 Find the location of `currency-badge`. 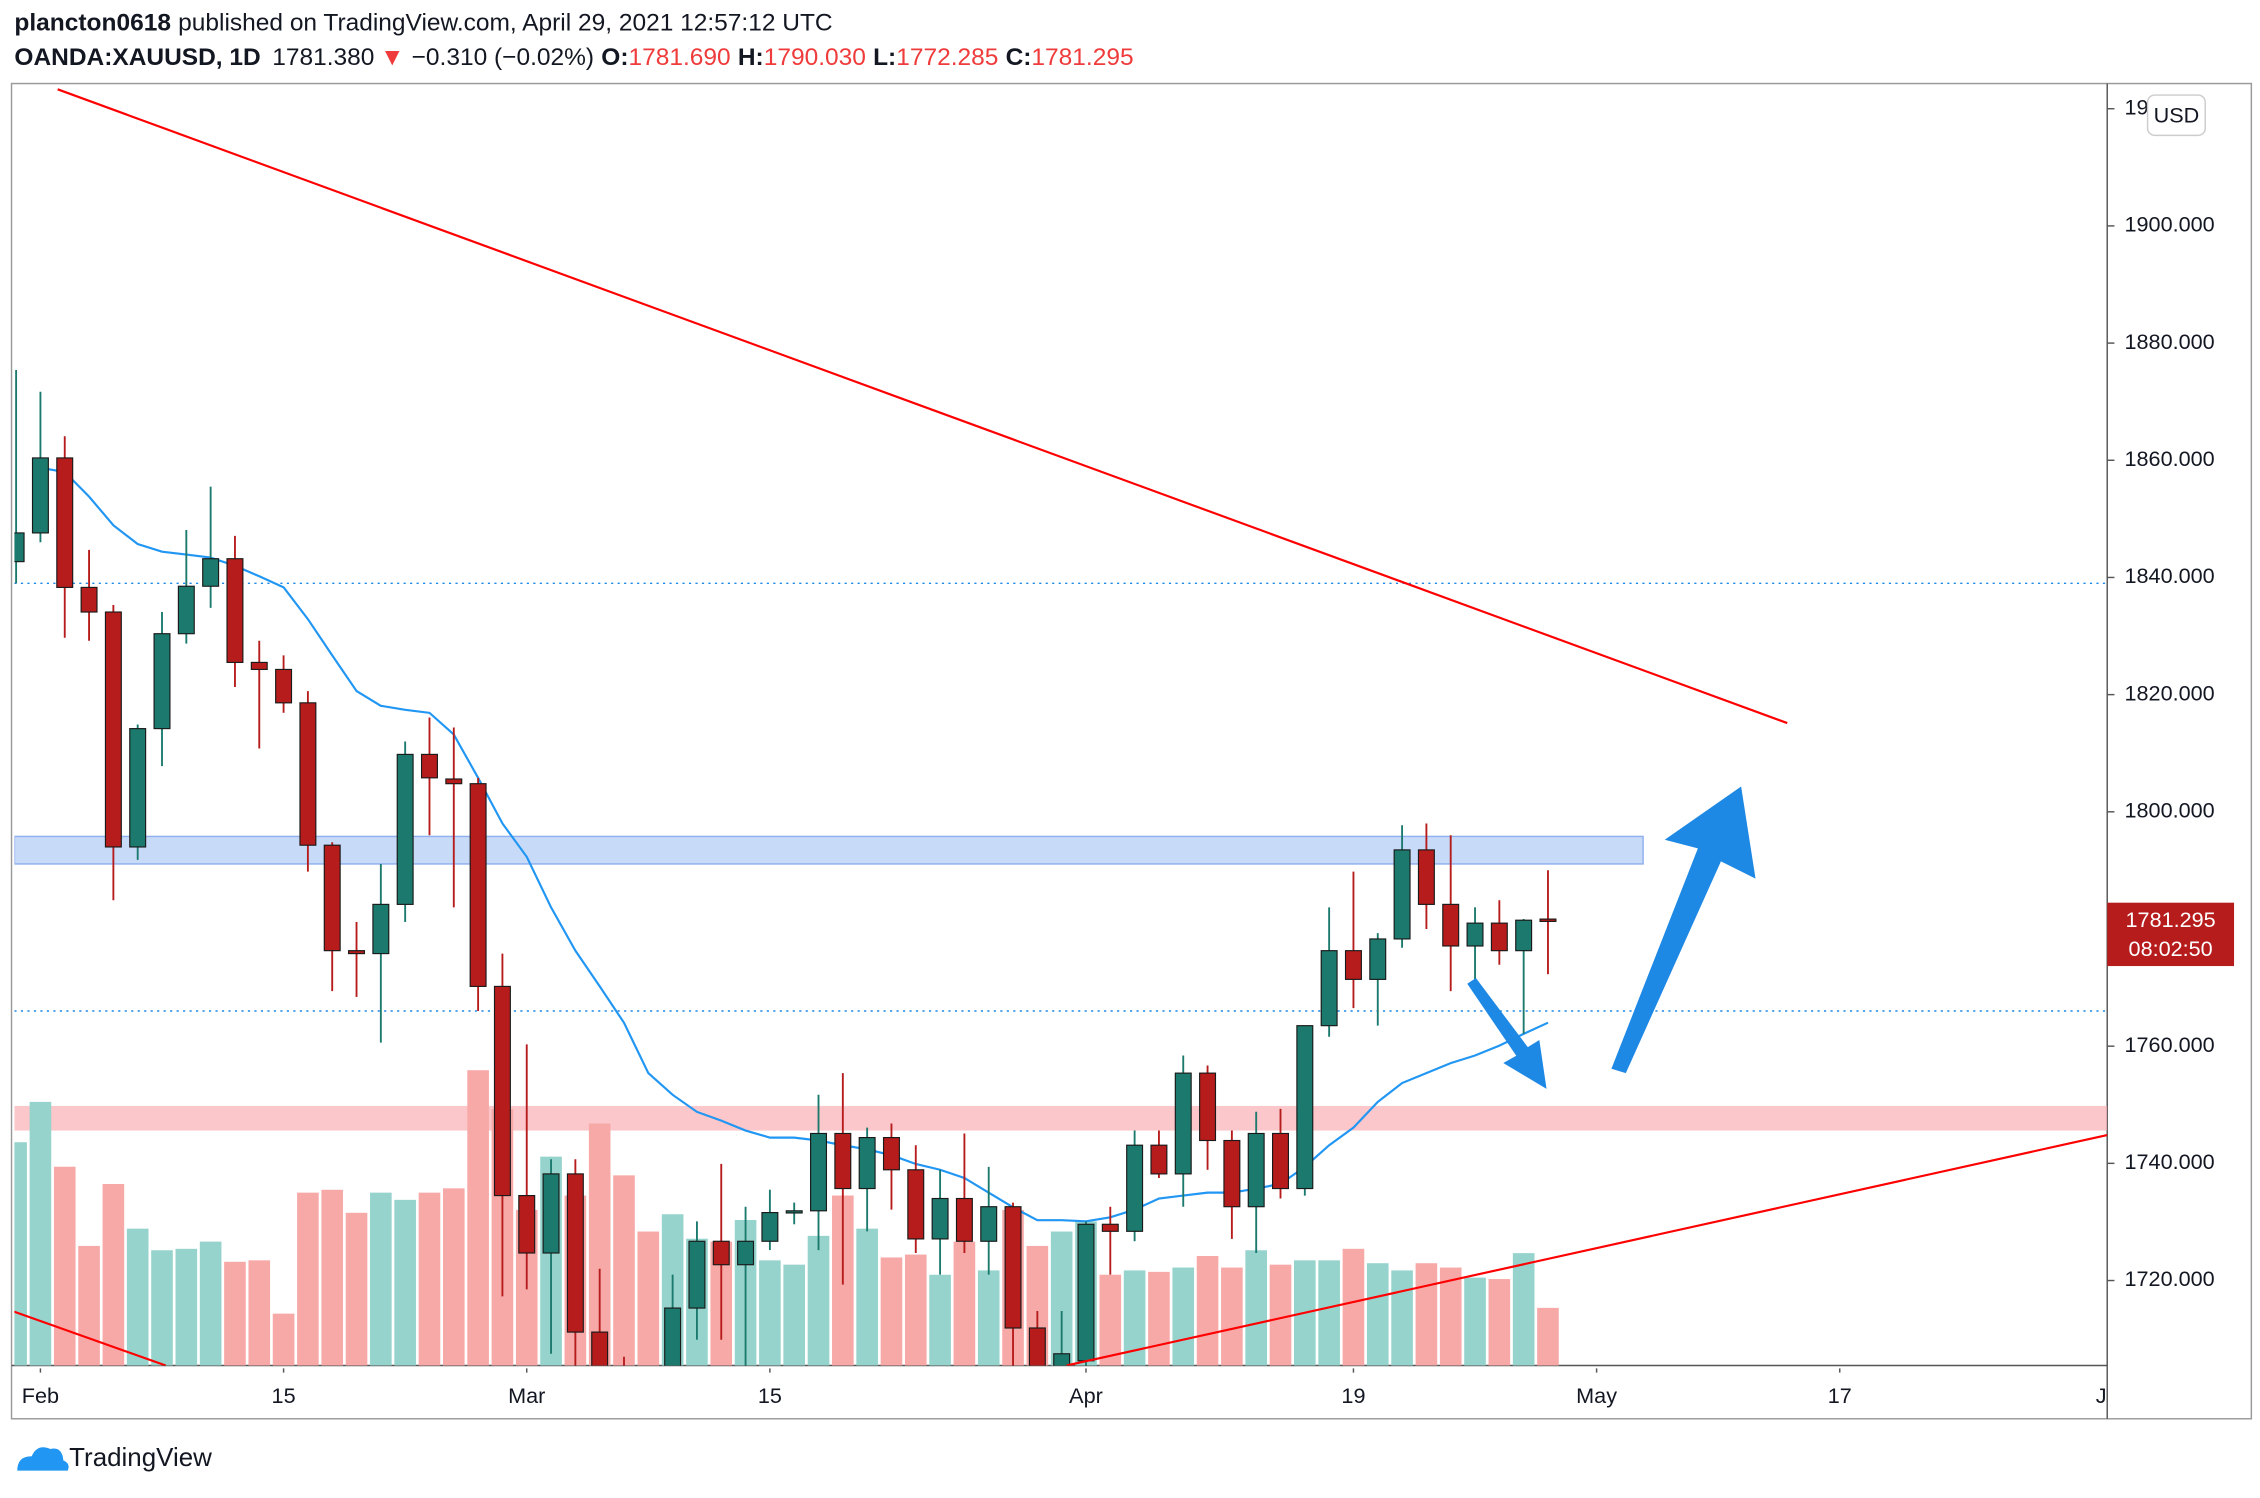

currency-badge is located at coordinates (2176, 115).